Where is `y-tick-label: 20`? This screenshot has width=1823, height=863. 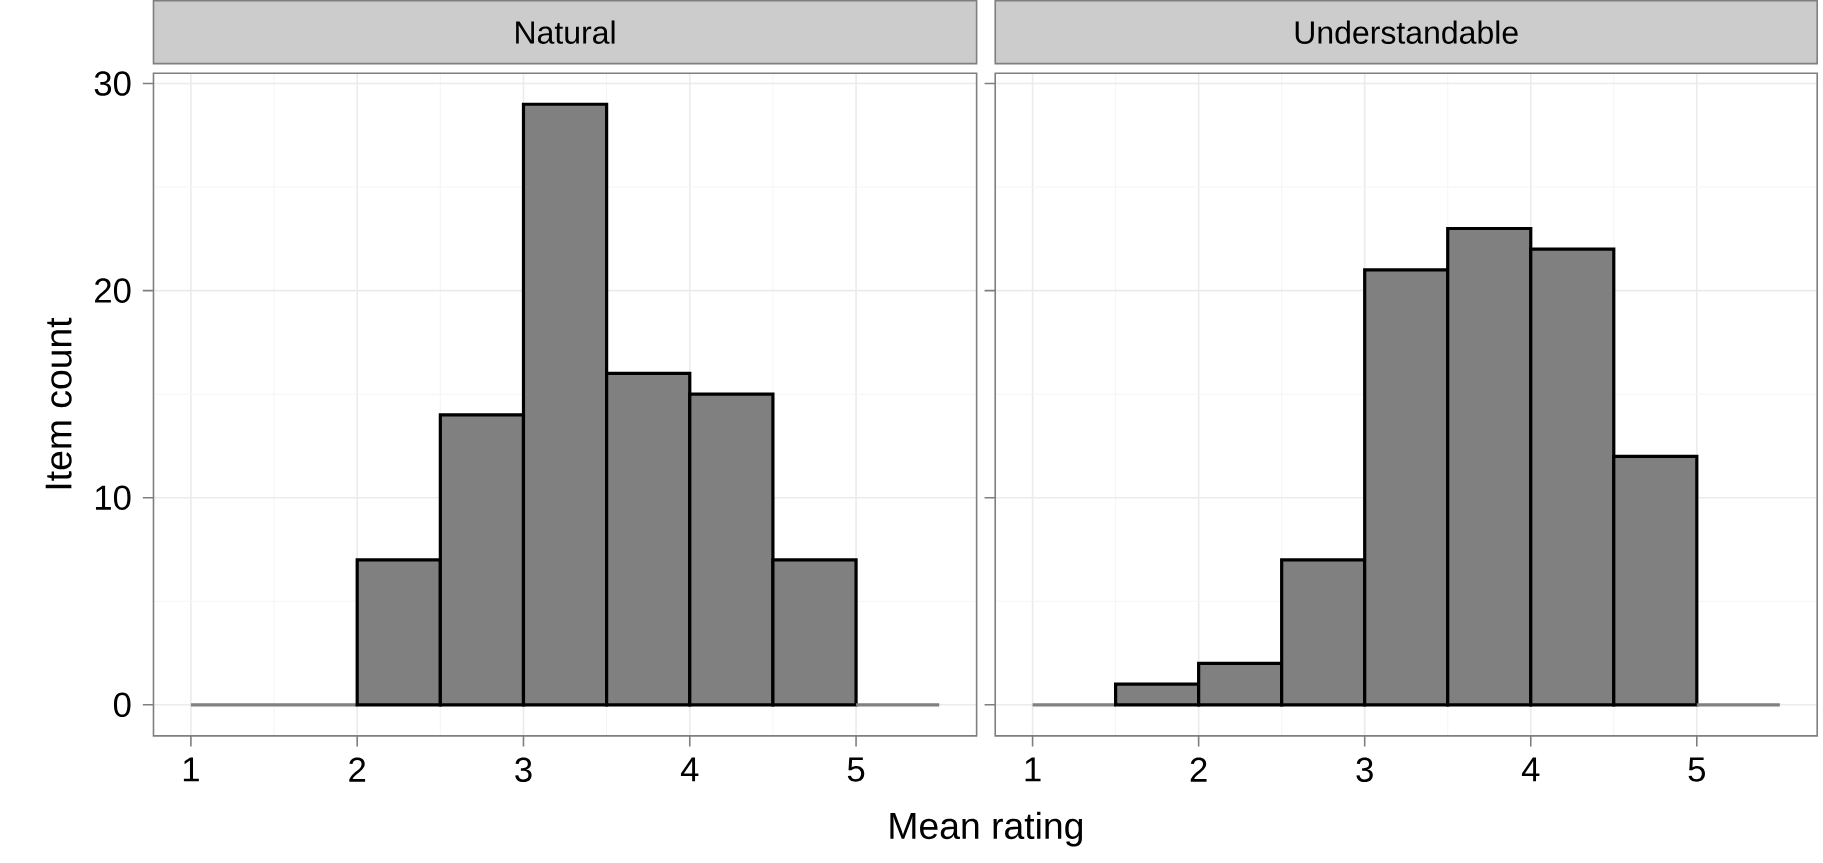 y-tick-label: 20 is located at coordinates (113, 290).